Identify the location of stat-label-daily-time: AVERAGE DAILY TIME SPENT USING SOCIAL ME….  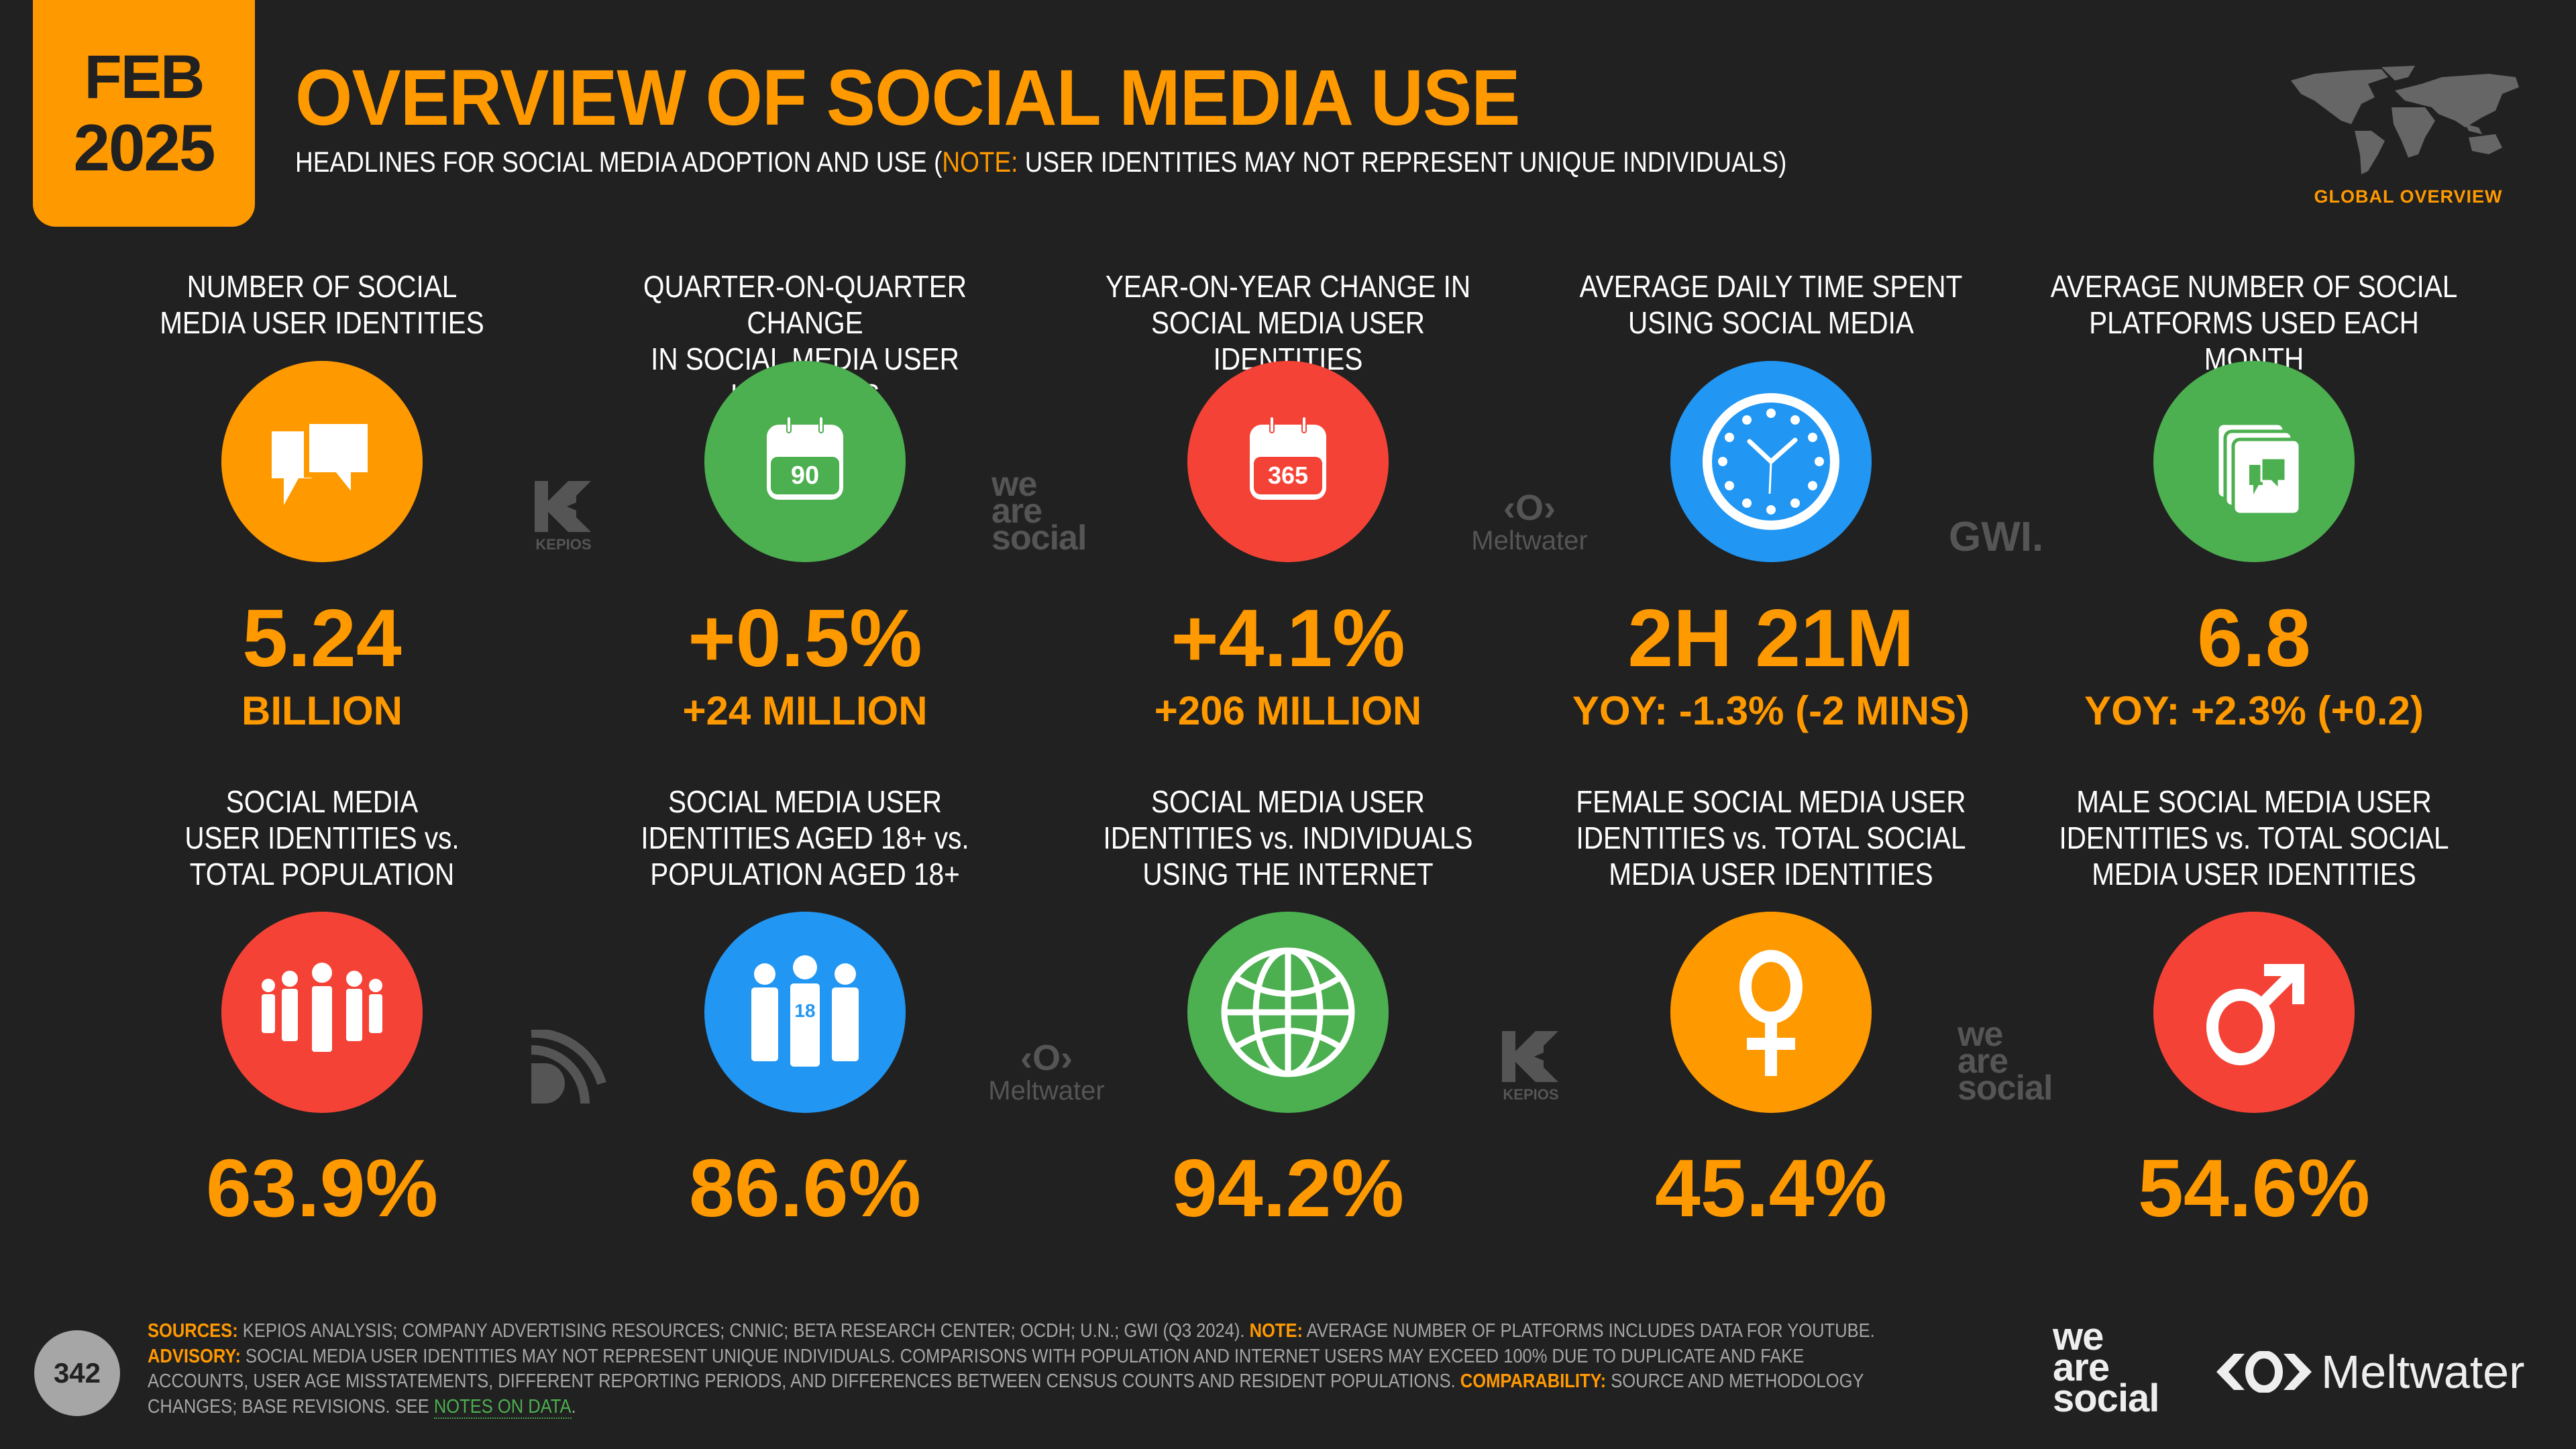
(1770, 304).